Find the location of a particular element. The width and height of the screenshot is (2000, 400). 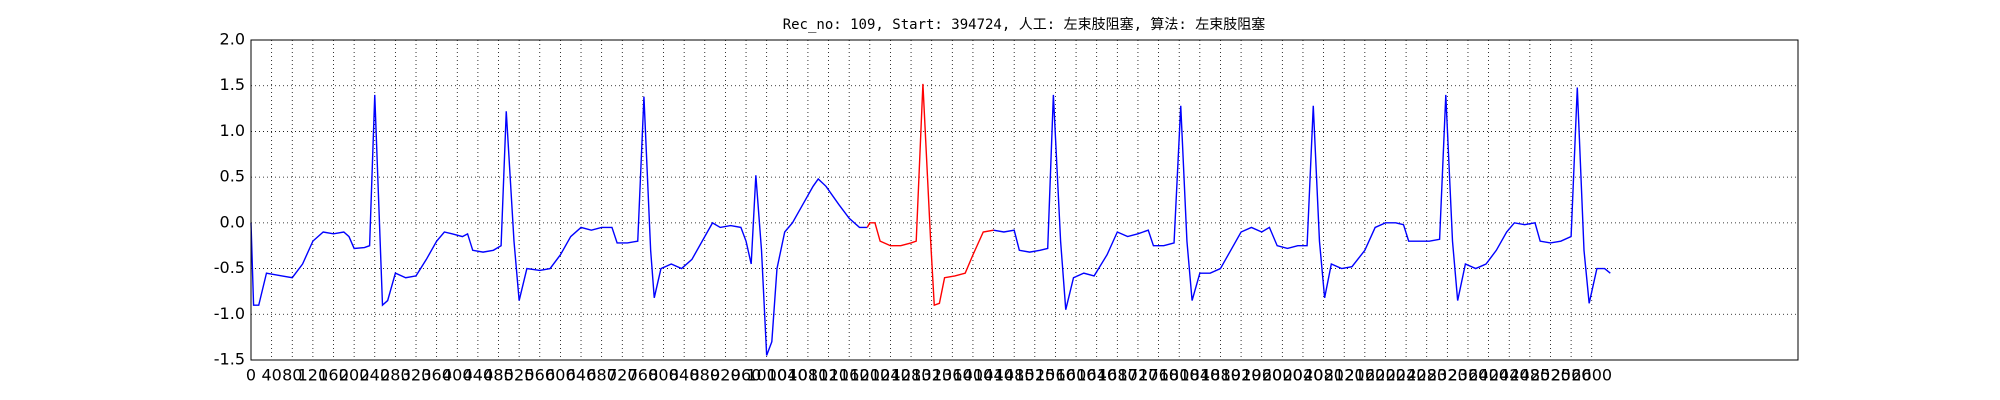

x-tick-label: 2200 is located at coordinates (1385, 375).